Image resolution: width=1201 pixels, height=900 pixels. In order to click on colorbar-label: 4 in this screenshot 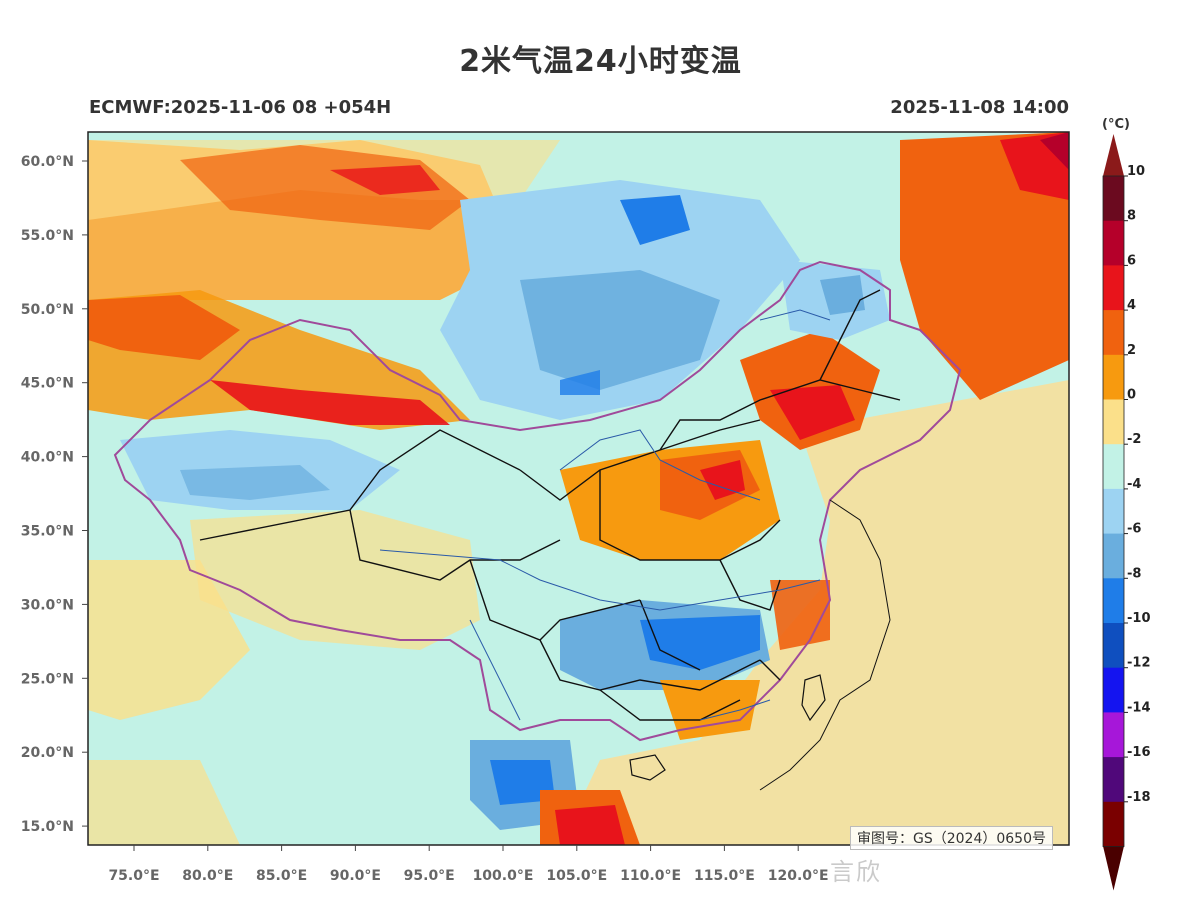, I will do `click(1131, 305)`.